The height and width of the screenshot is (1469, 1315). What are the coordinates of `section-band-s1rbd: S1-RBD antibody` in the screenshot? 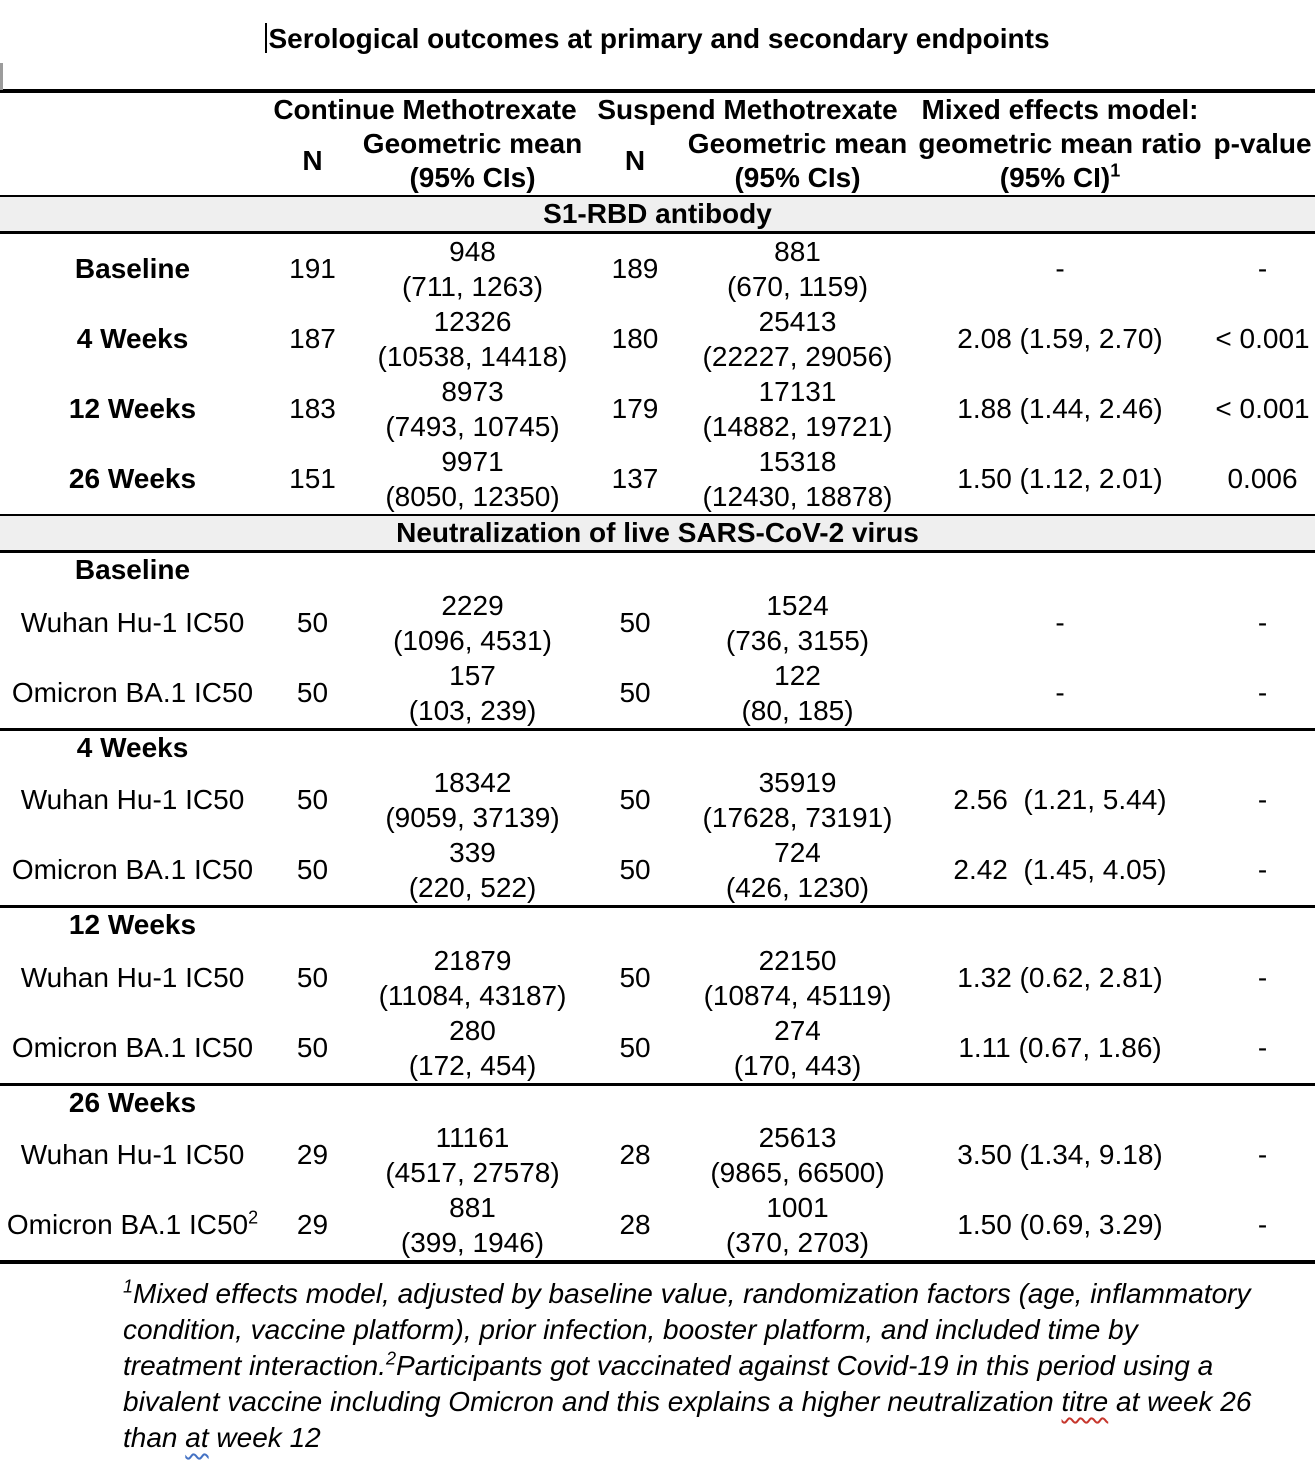 It's located at (657, 214).